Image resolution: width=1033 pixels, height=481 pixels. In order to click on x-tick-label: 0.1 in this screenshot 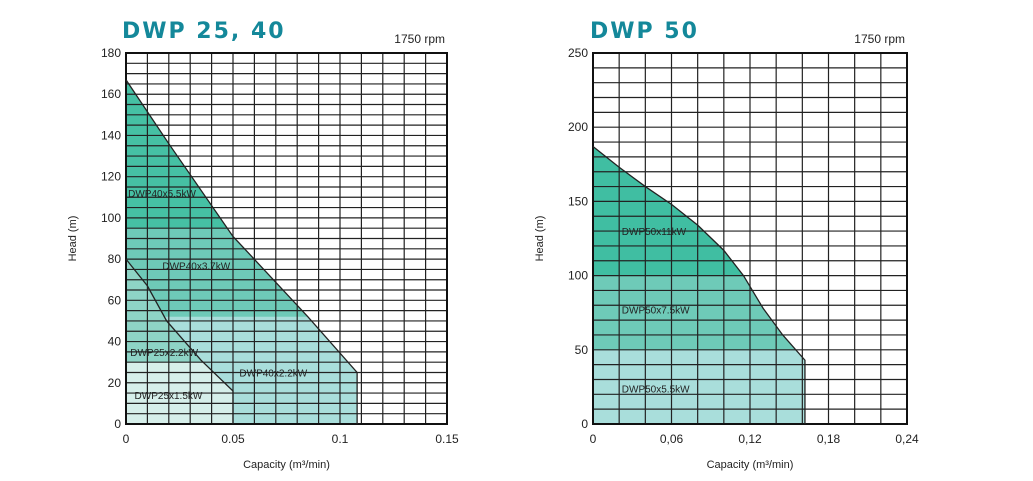, I will do `click(340, 439)`.